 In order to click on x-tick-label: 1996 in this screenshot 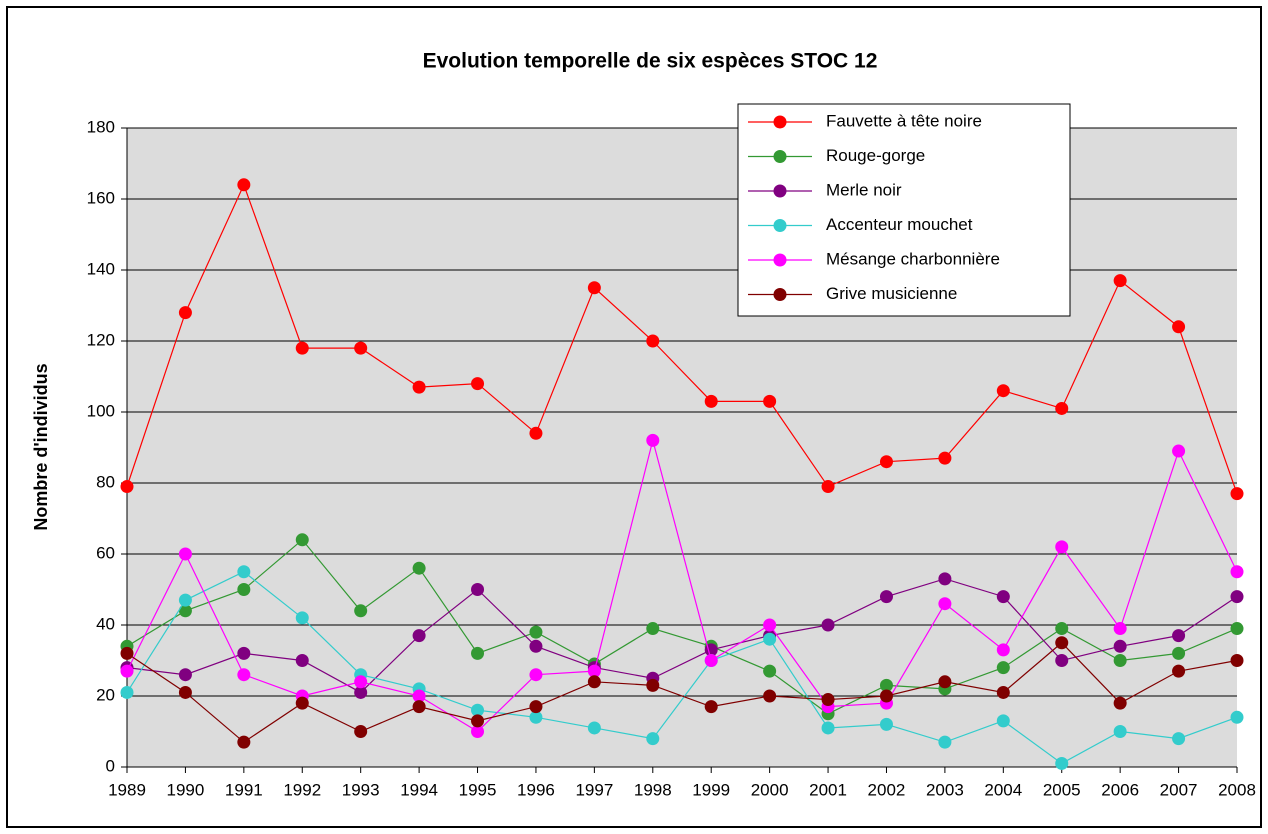, I will do `click(536, 789)`.